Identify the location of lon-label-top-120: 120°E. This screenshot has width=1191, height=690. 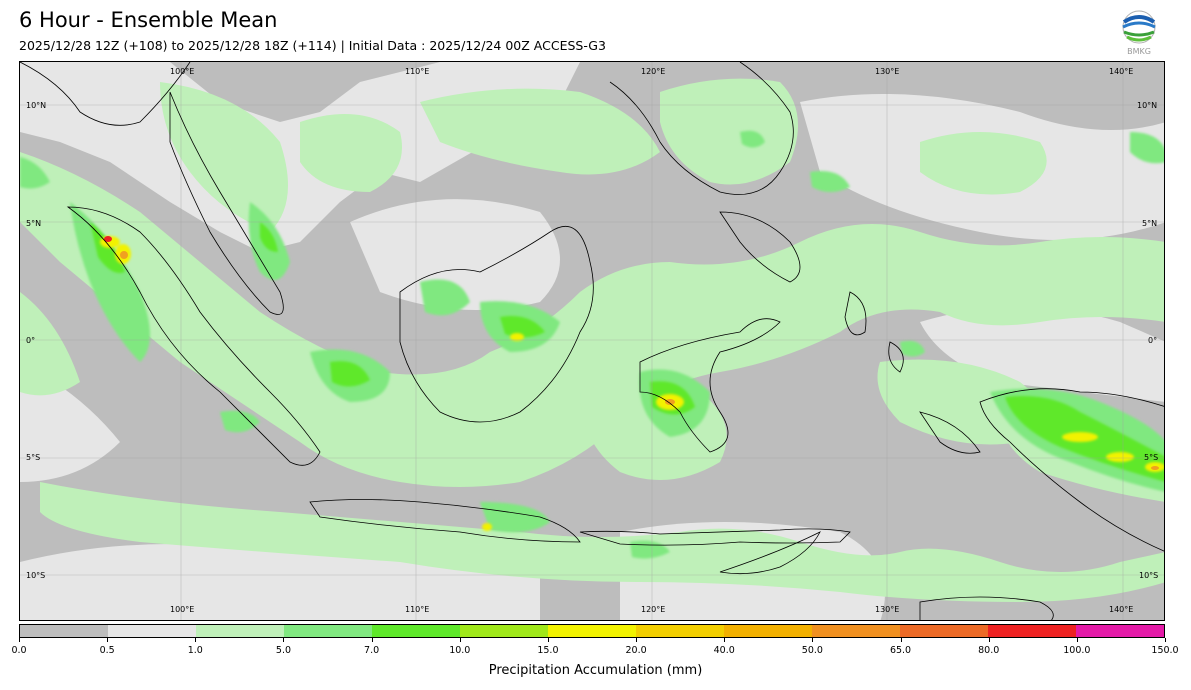
(653, 71).